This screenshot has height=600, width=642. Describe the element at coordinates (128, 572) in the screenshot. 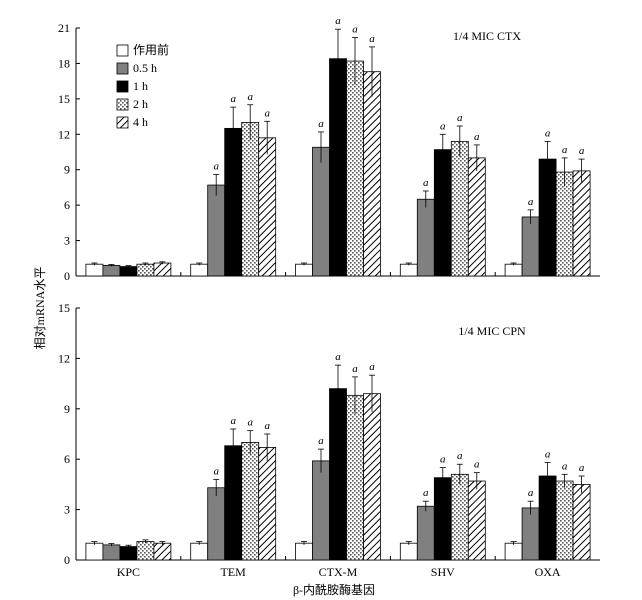

I see `x-category-label: KPC` at that location.